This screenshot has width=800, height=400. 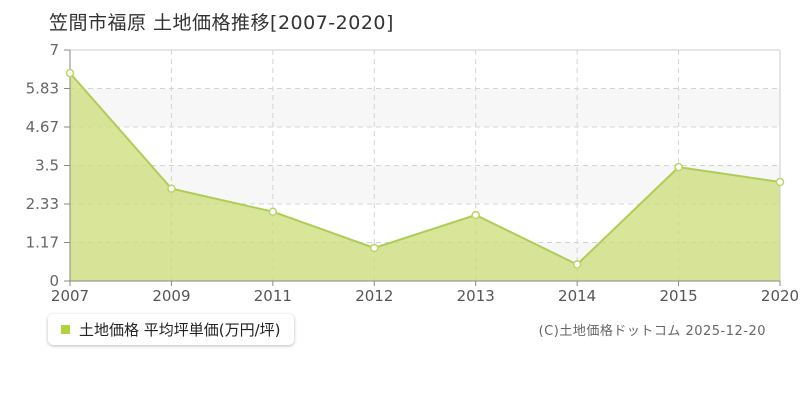 I want to click on svg-text: 4.67, so click(x=42, y=127).